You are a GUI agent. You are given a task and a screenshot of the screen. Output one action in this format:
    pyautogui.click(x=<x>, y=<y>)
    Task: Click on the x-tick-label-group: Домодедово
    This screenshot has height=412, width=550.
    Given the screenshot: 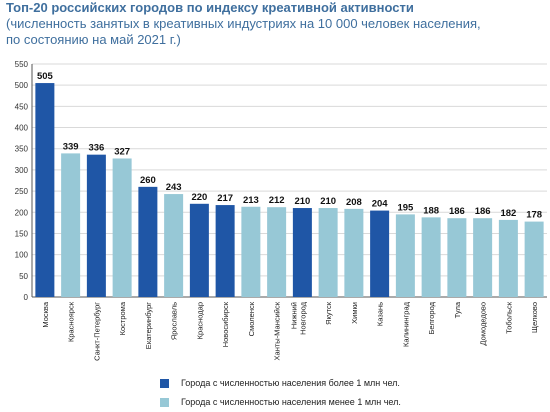 What is the action you would take?
    pyautogui.click(x=483, y=324)
    